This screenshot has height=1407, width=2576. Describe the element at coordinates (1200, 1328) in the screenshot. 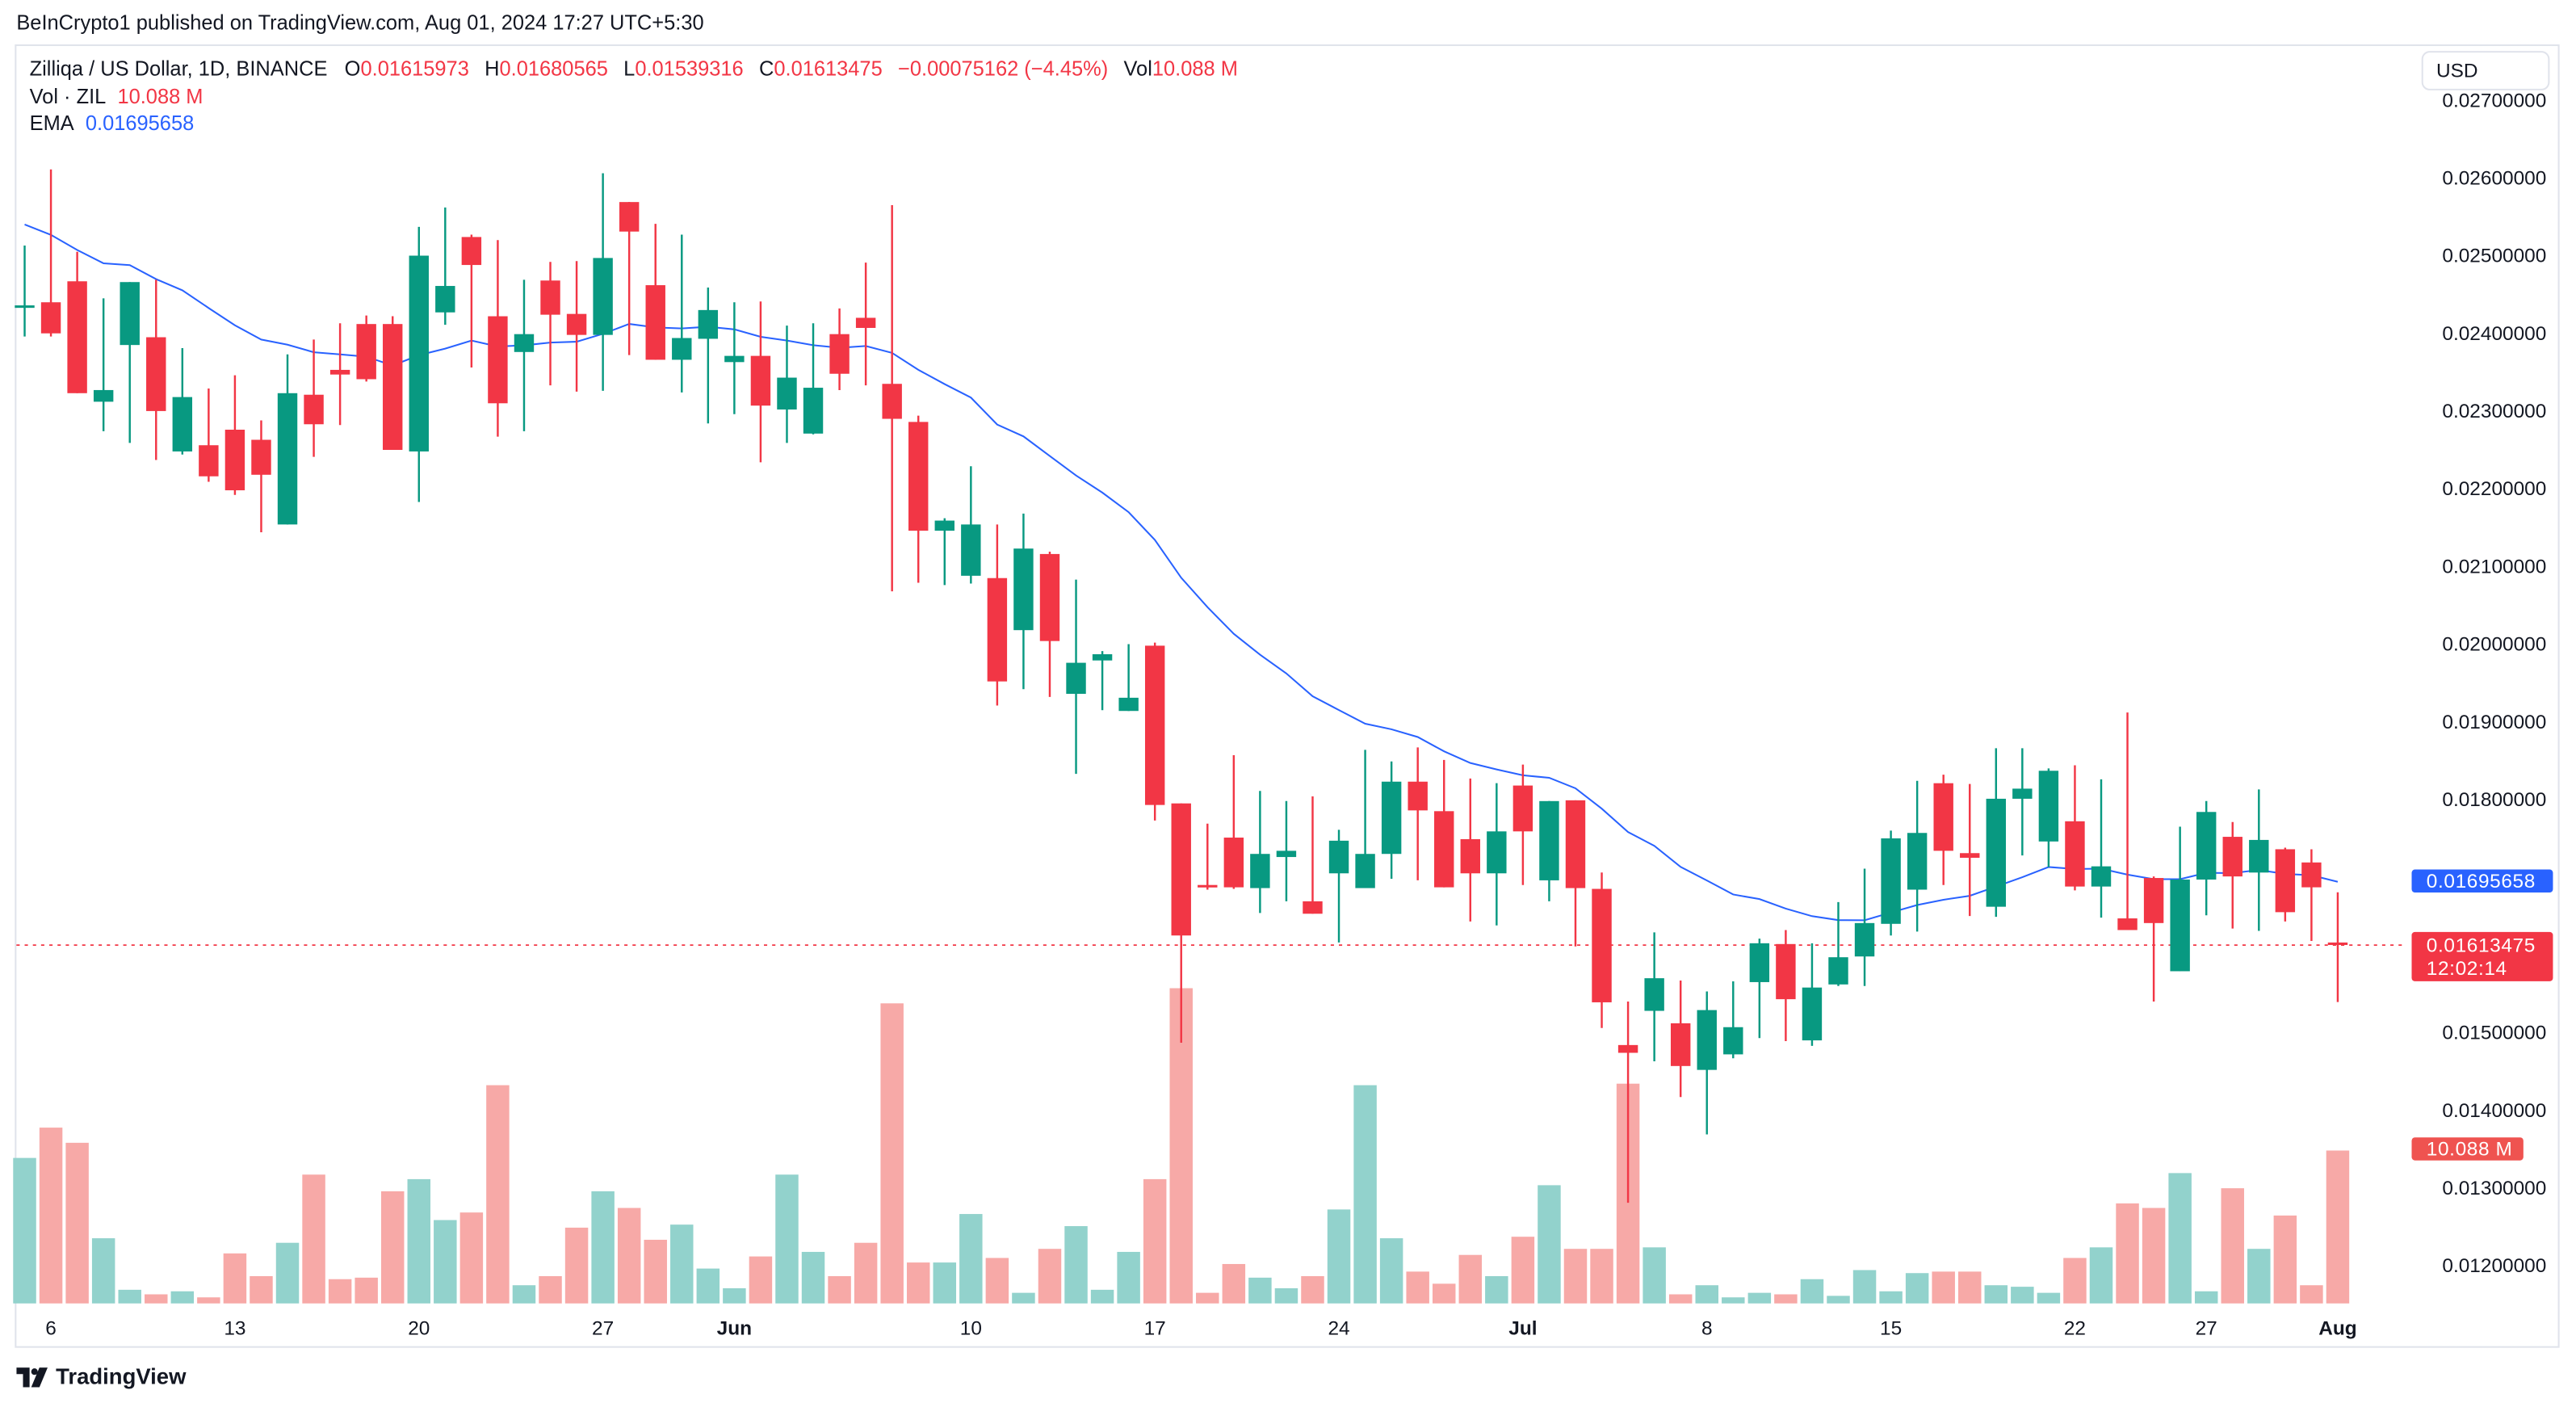

I see `time-axis: 6 13 20 27 Jun 10 17 24 Jul 8 15 22 27 Aug` at that location.